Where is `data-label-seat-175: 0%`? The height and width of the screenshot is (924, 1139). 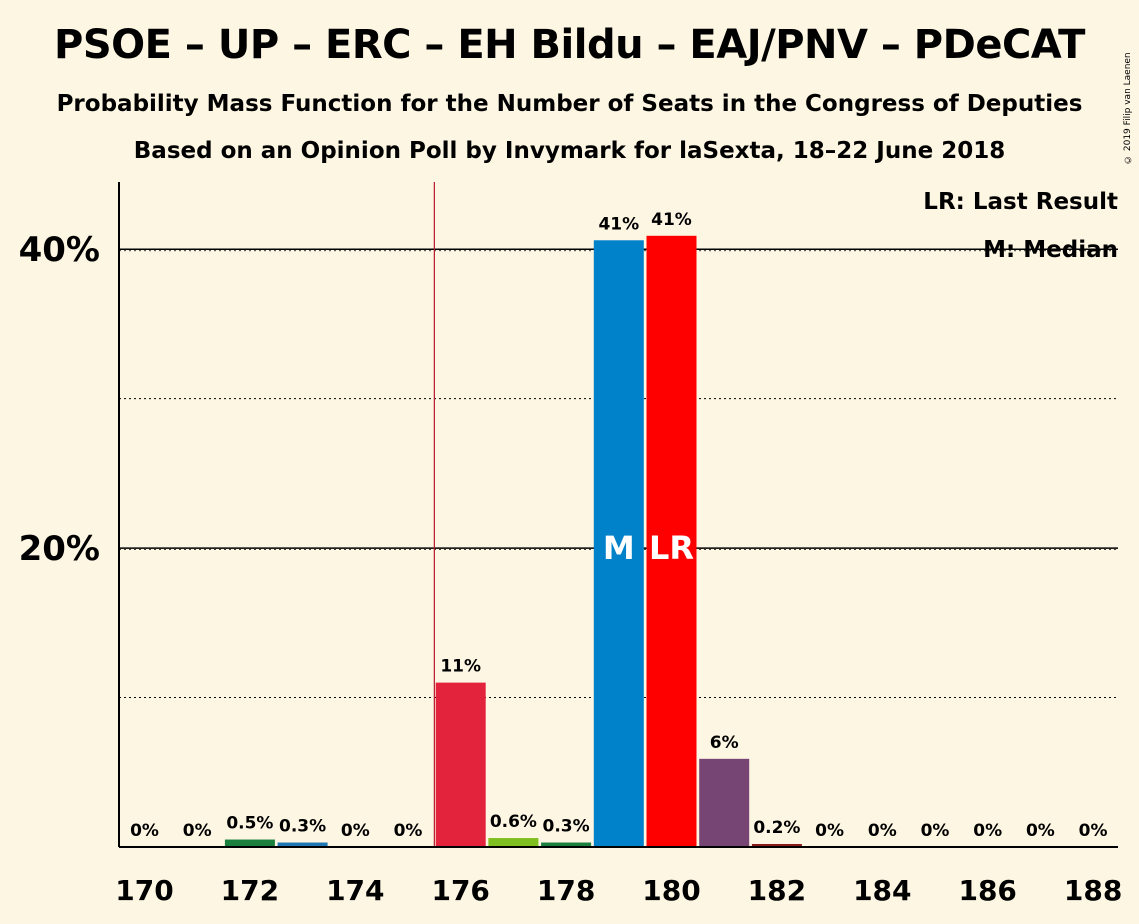
data-label-seat-175: 0% is located at coordinates (408, 831).